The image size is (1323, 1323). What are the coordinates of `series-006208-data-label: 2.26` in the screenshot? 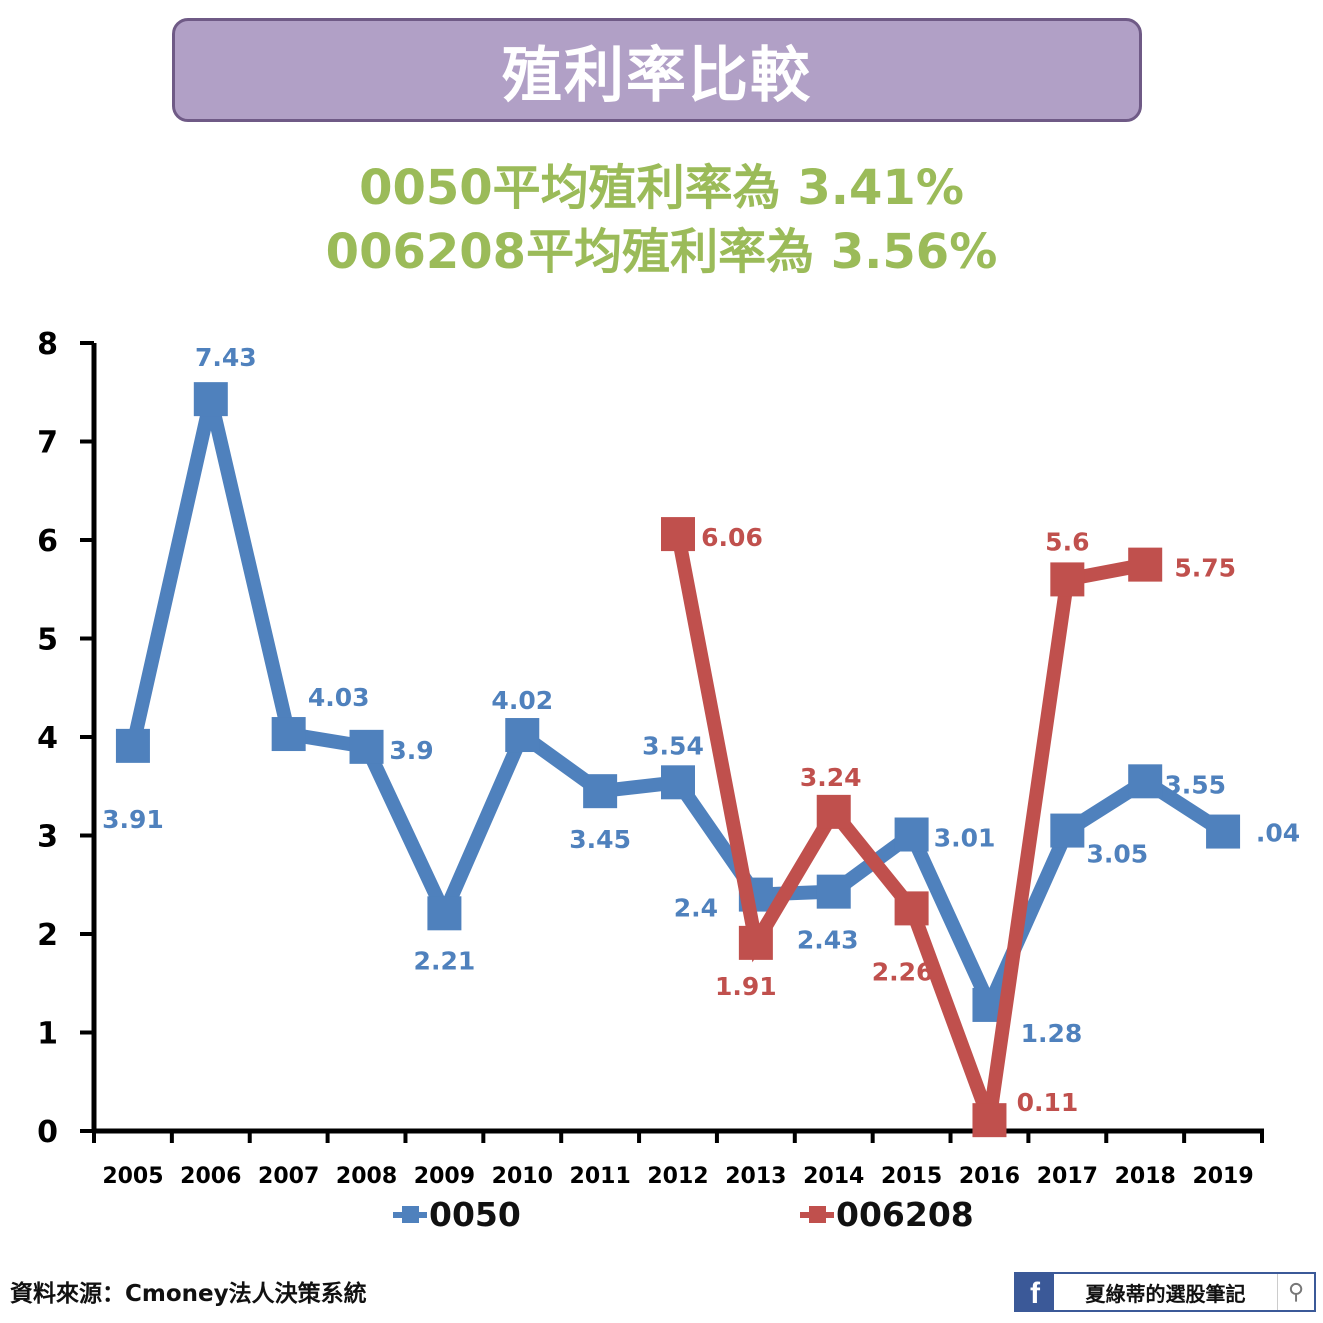 It's located at (903, 971).